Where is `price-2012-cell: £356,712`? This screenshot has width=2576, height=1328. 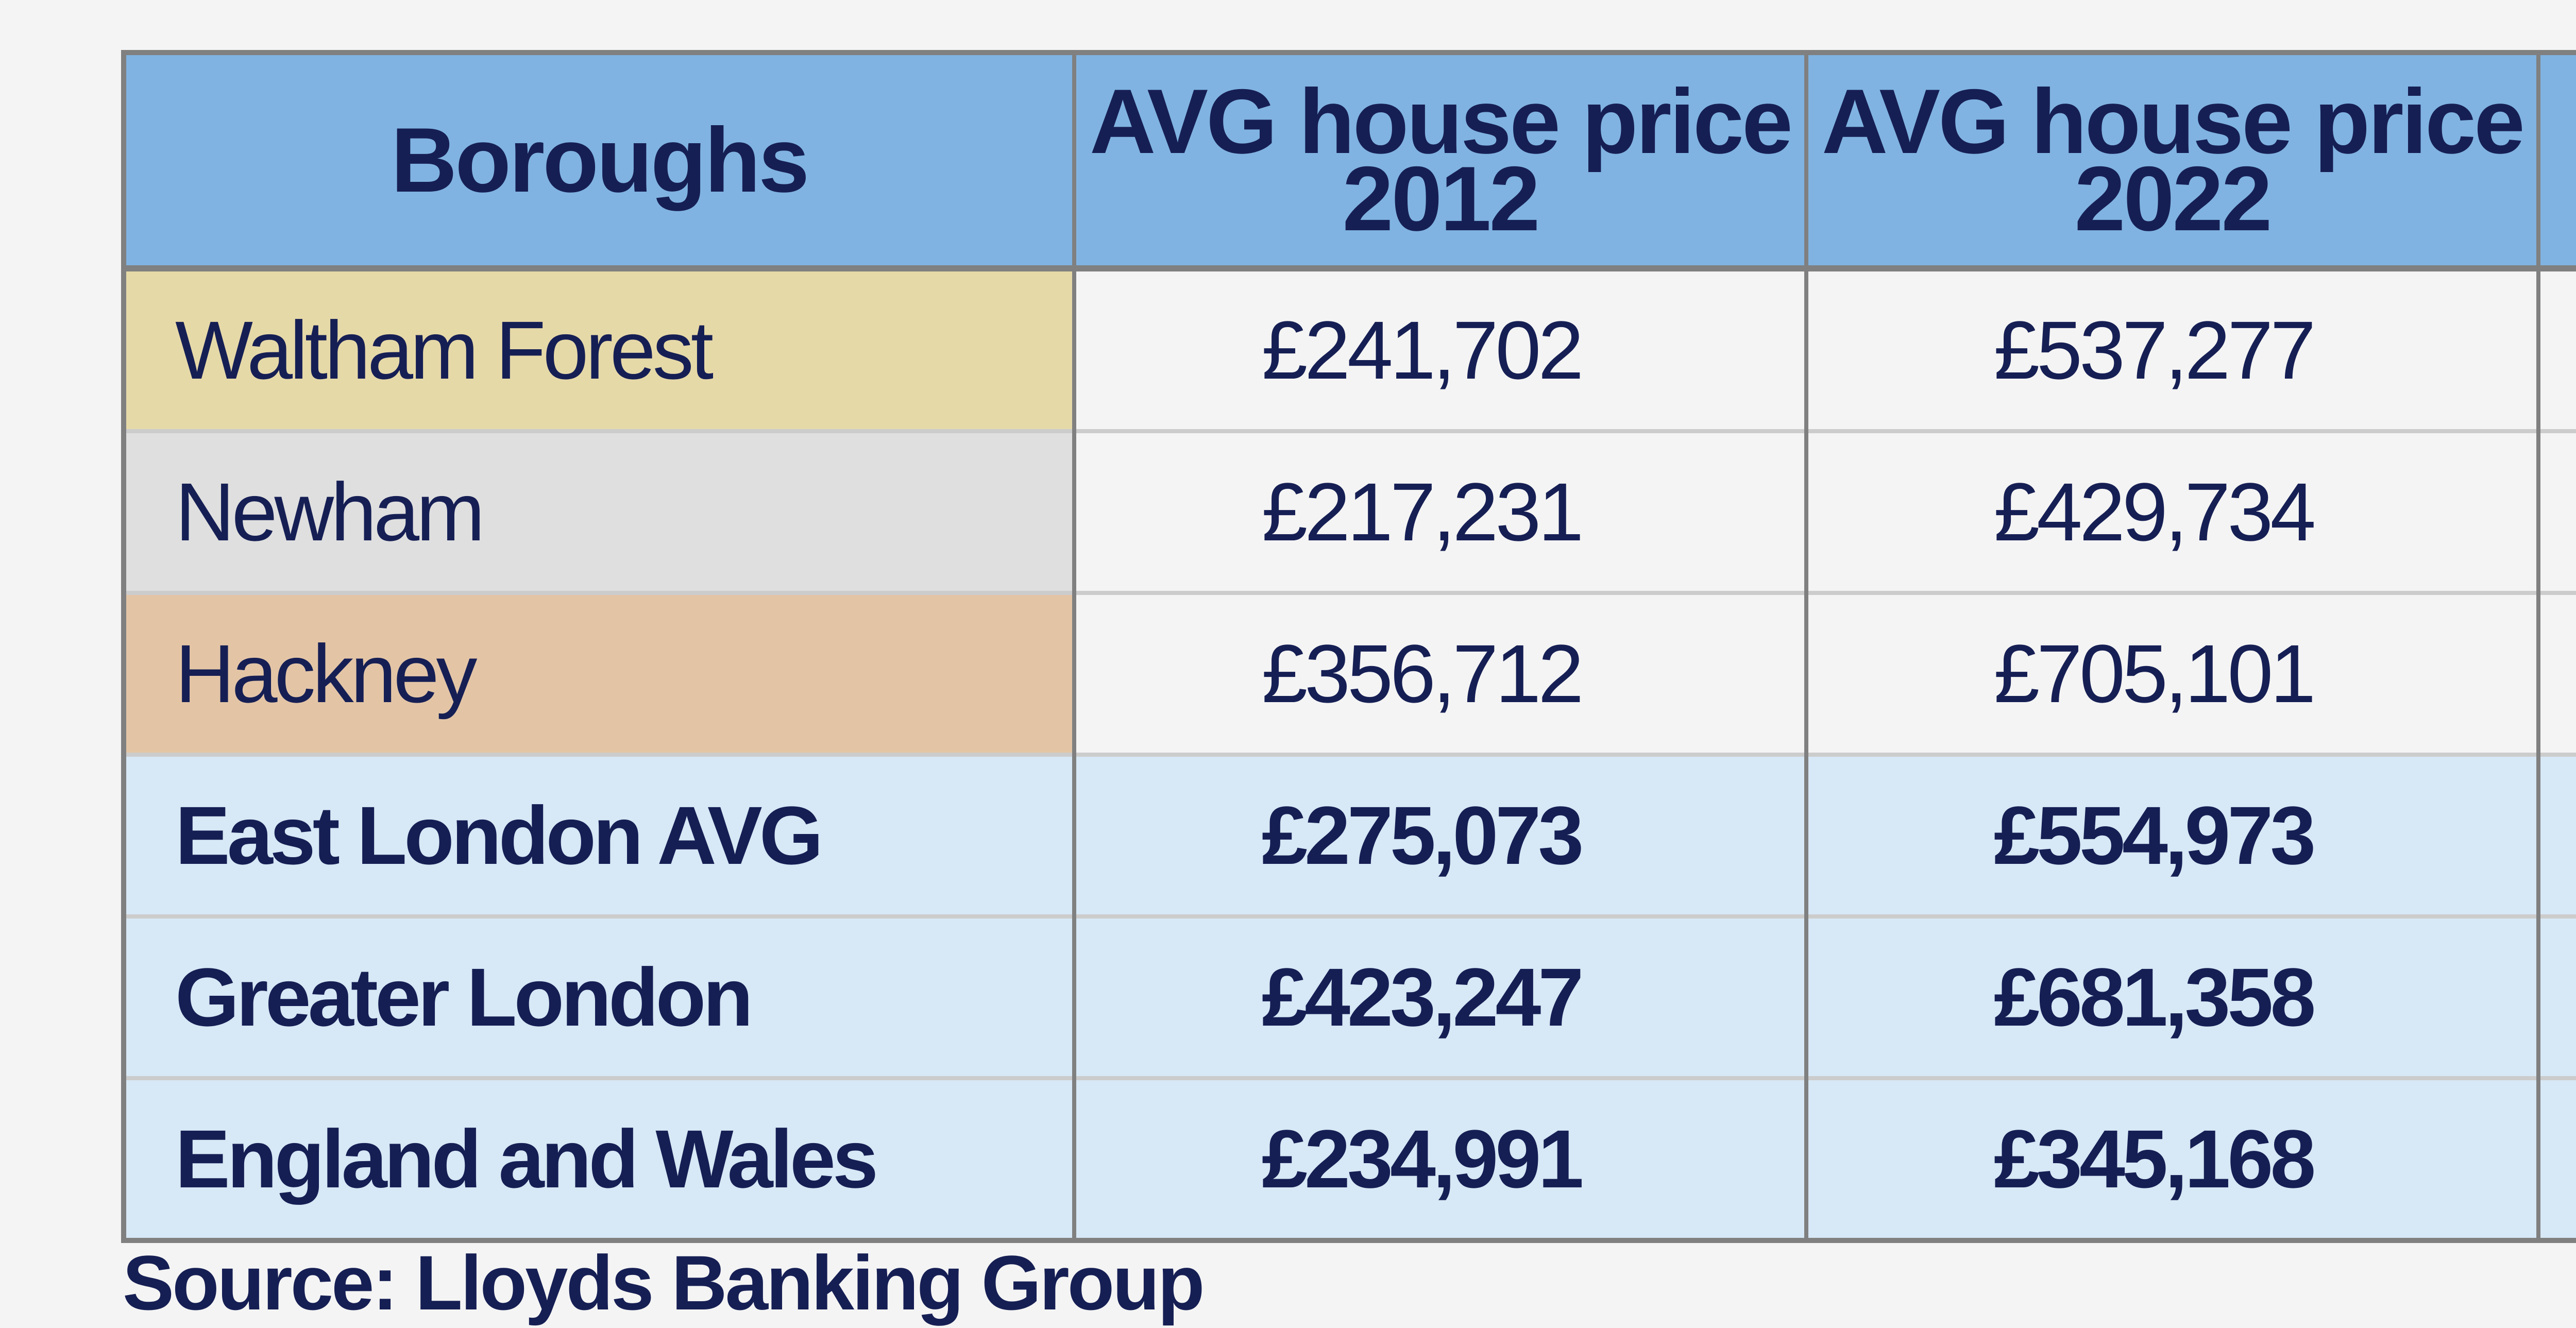
price-2012-cell: £356,712 is located at coordinates (1439, 673).